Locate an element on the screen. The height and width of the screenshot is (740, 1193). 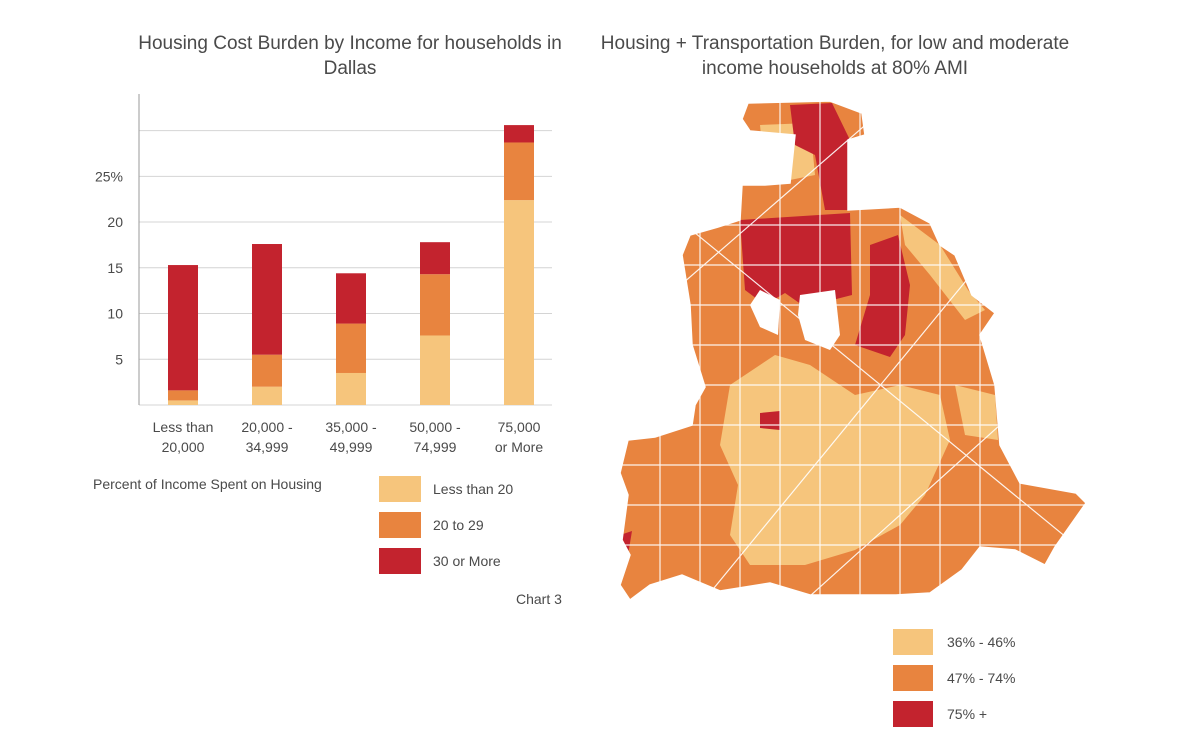
legend-label: 20 to 29 is located at coordinates (458, 525).